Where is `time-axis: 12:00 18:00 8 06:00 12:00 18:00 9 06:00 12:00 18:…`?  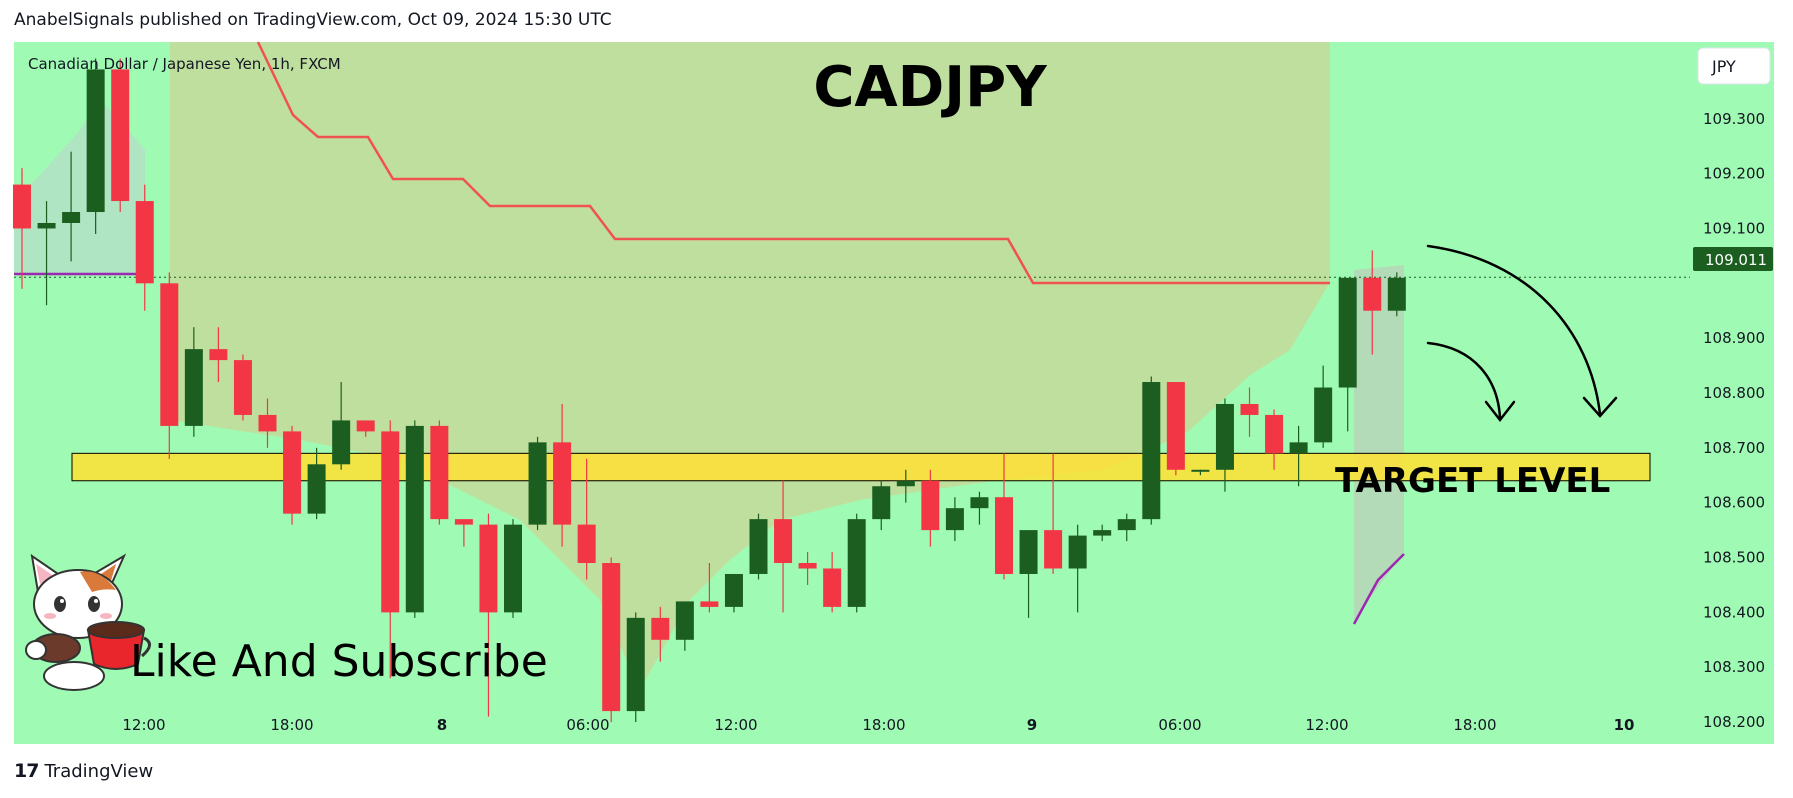
time-axis: 12:00 18:00 8 06:00 12:00 18:00 9 06:00 12:00 18:… is located at coordinates (878, 725).